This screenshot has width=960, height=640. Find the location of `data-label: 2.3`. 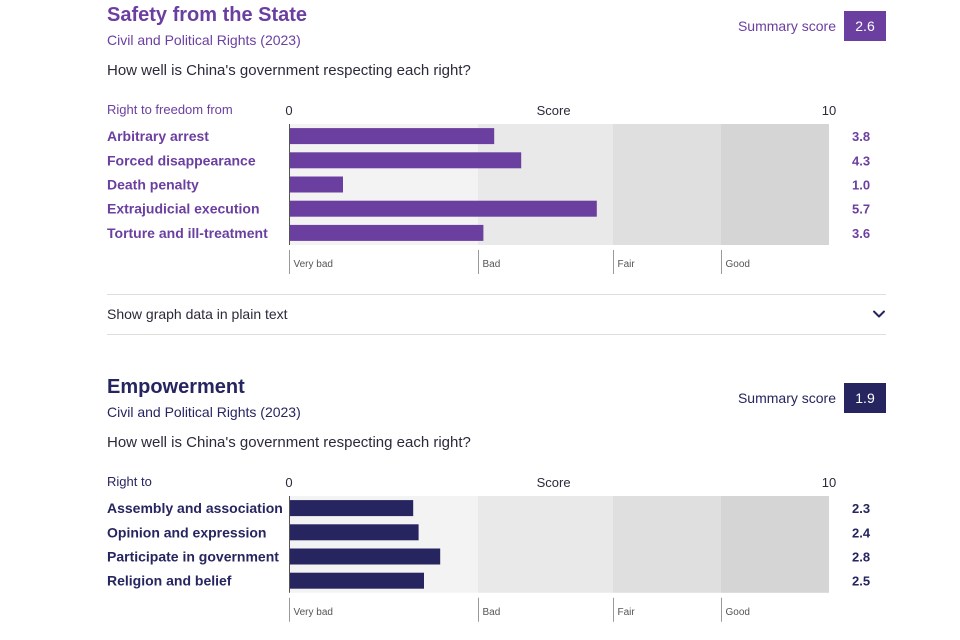

data-label: 2.3 is located at coordinates (861, 508).